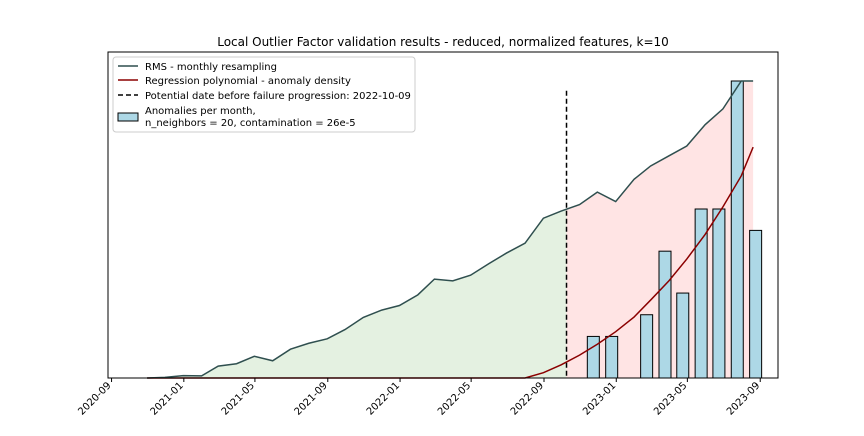 The width and height of the screenshot is (864, 436). What do you see at coordinates (211, 67) in the screenshot?
I see `legend-label-rms: RMS - monthly resampling` at bounding box center [211, 67].